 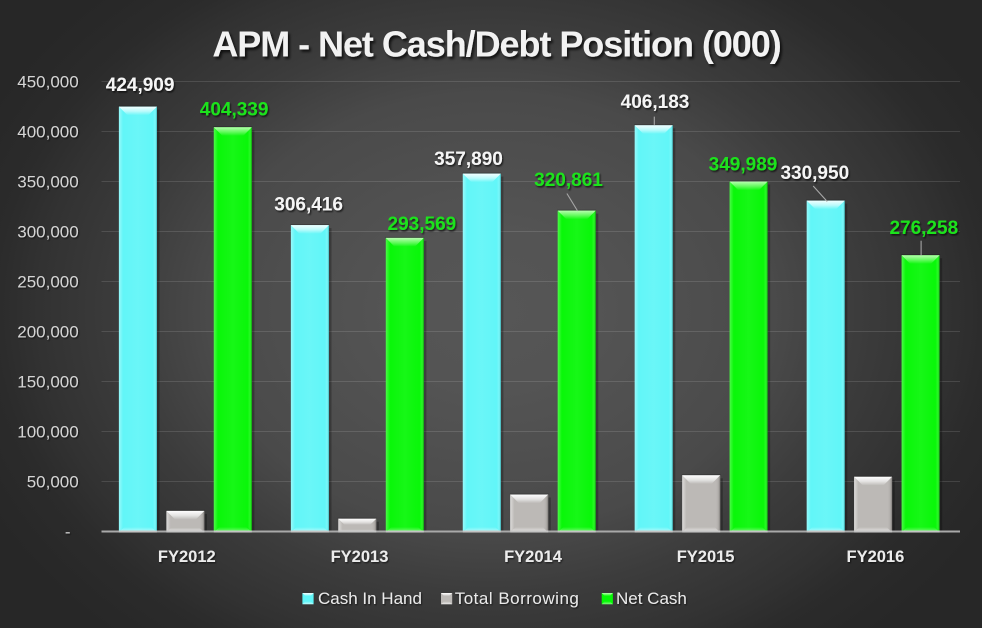 I want to click on svg-text: Total Borrowing, so click(x=517, y=598).